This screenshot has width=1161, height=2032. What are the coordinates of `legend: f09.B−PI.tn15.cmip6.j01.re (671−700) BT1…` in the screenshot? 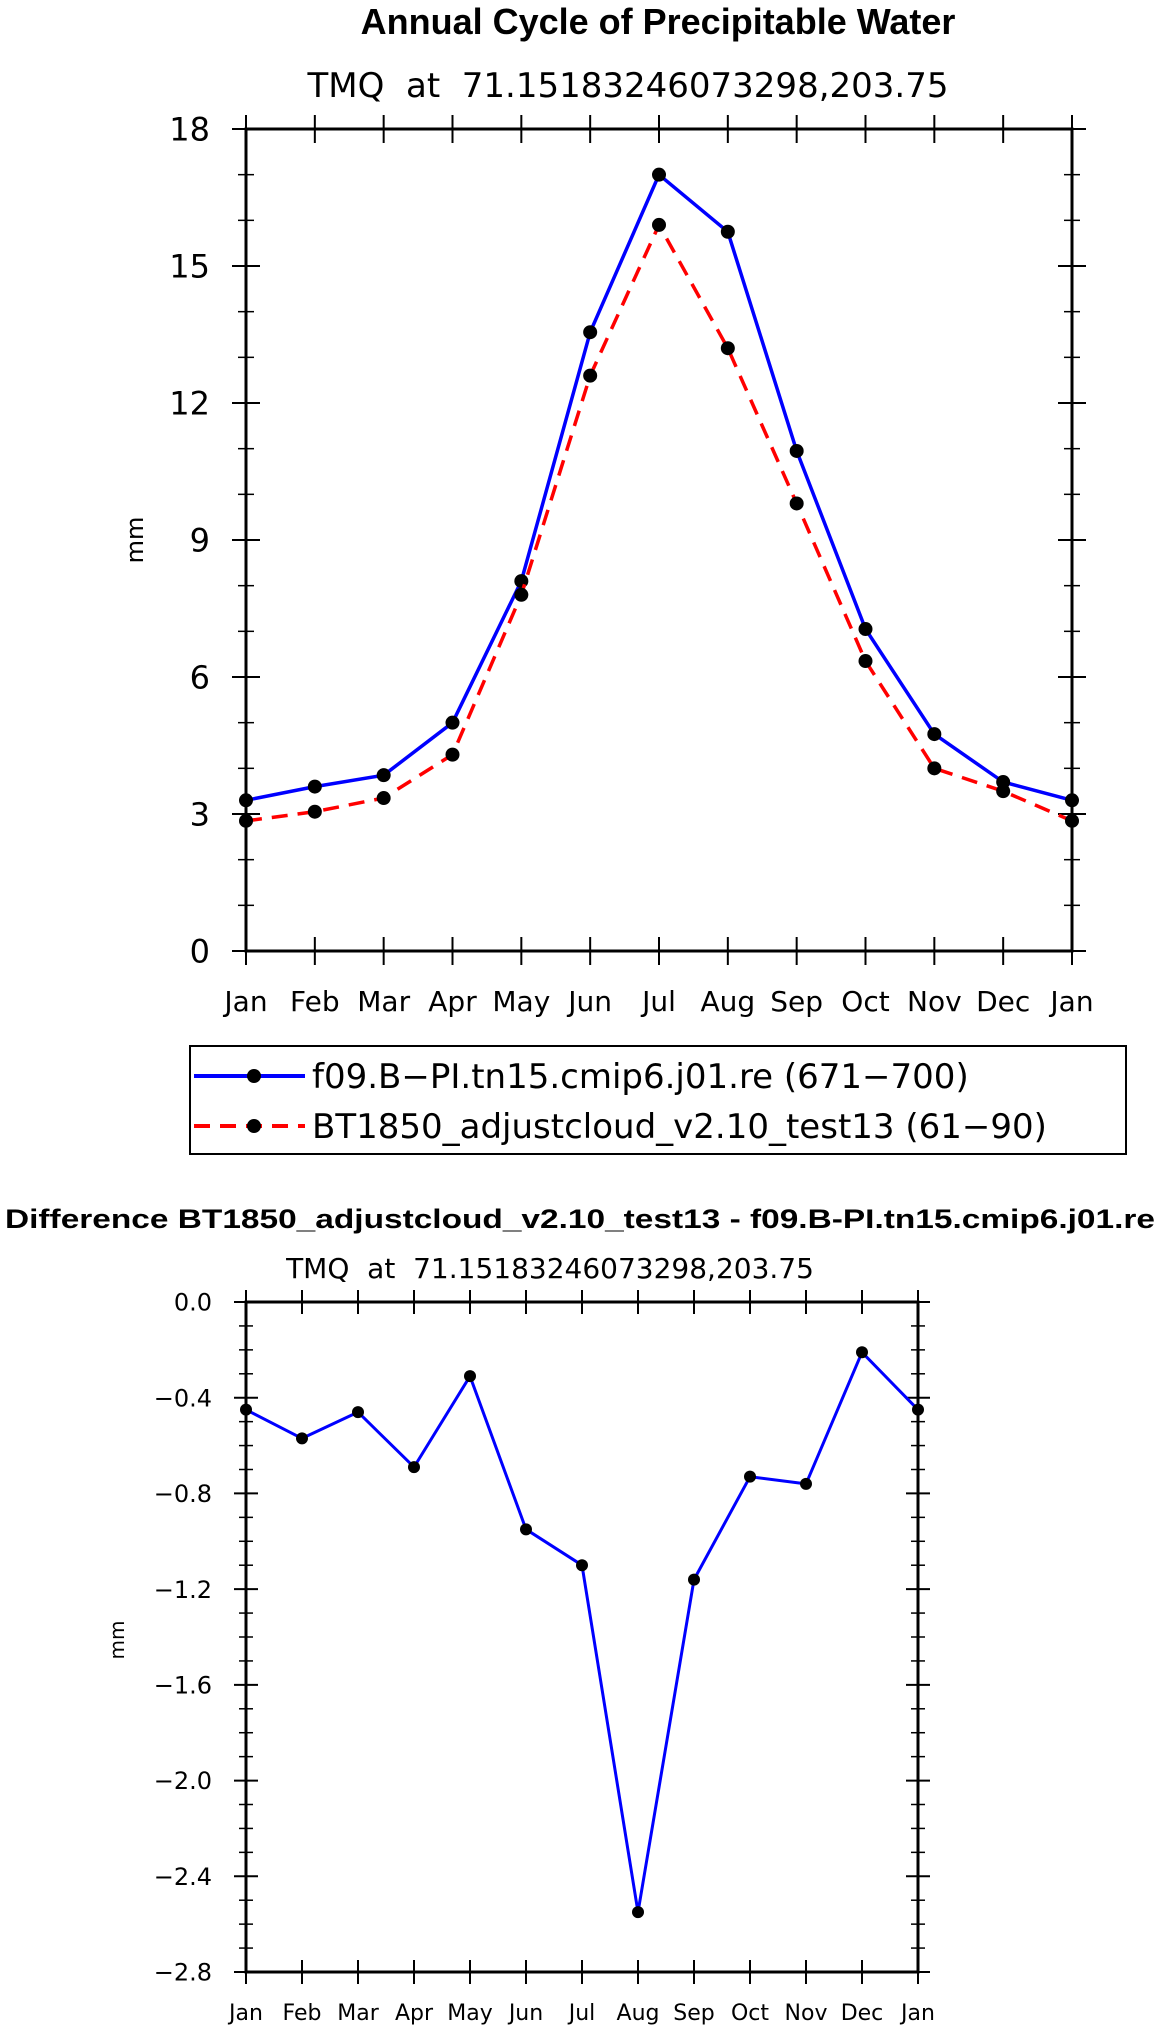 It's located at (658, 1100).